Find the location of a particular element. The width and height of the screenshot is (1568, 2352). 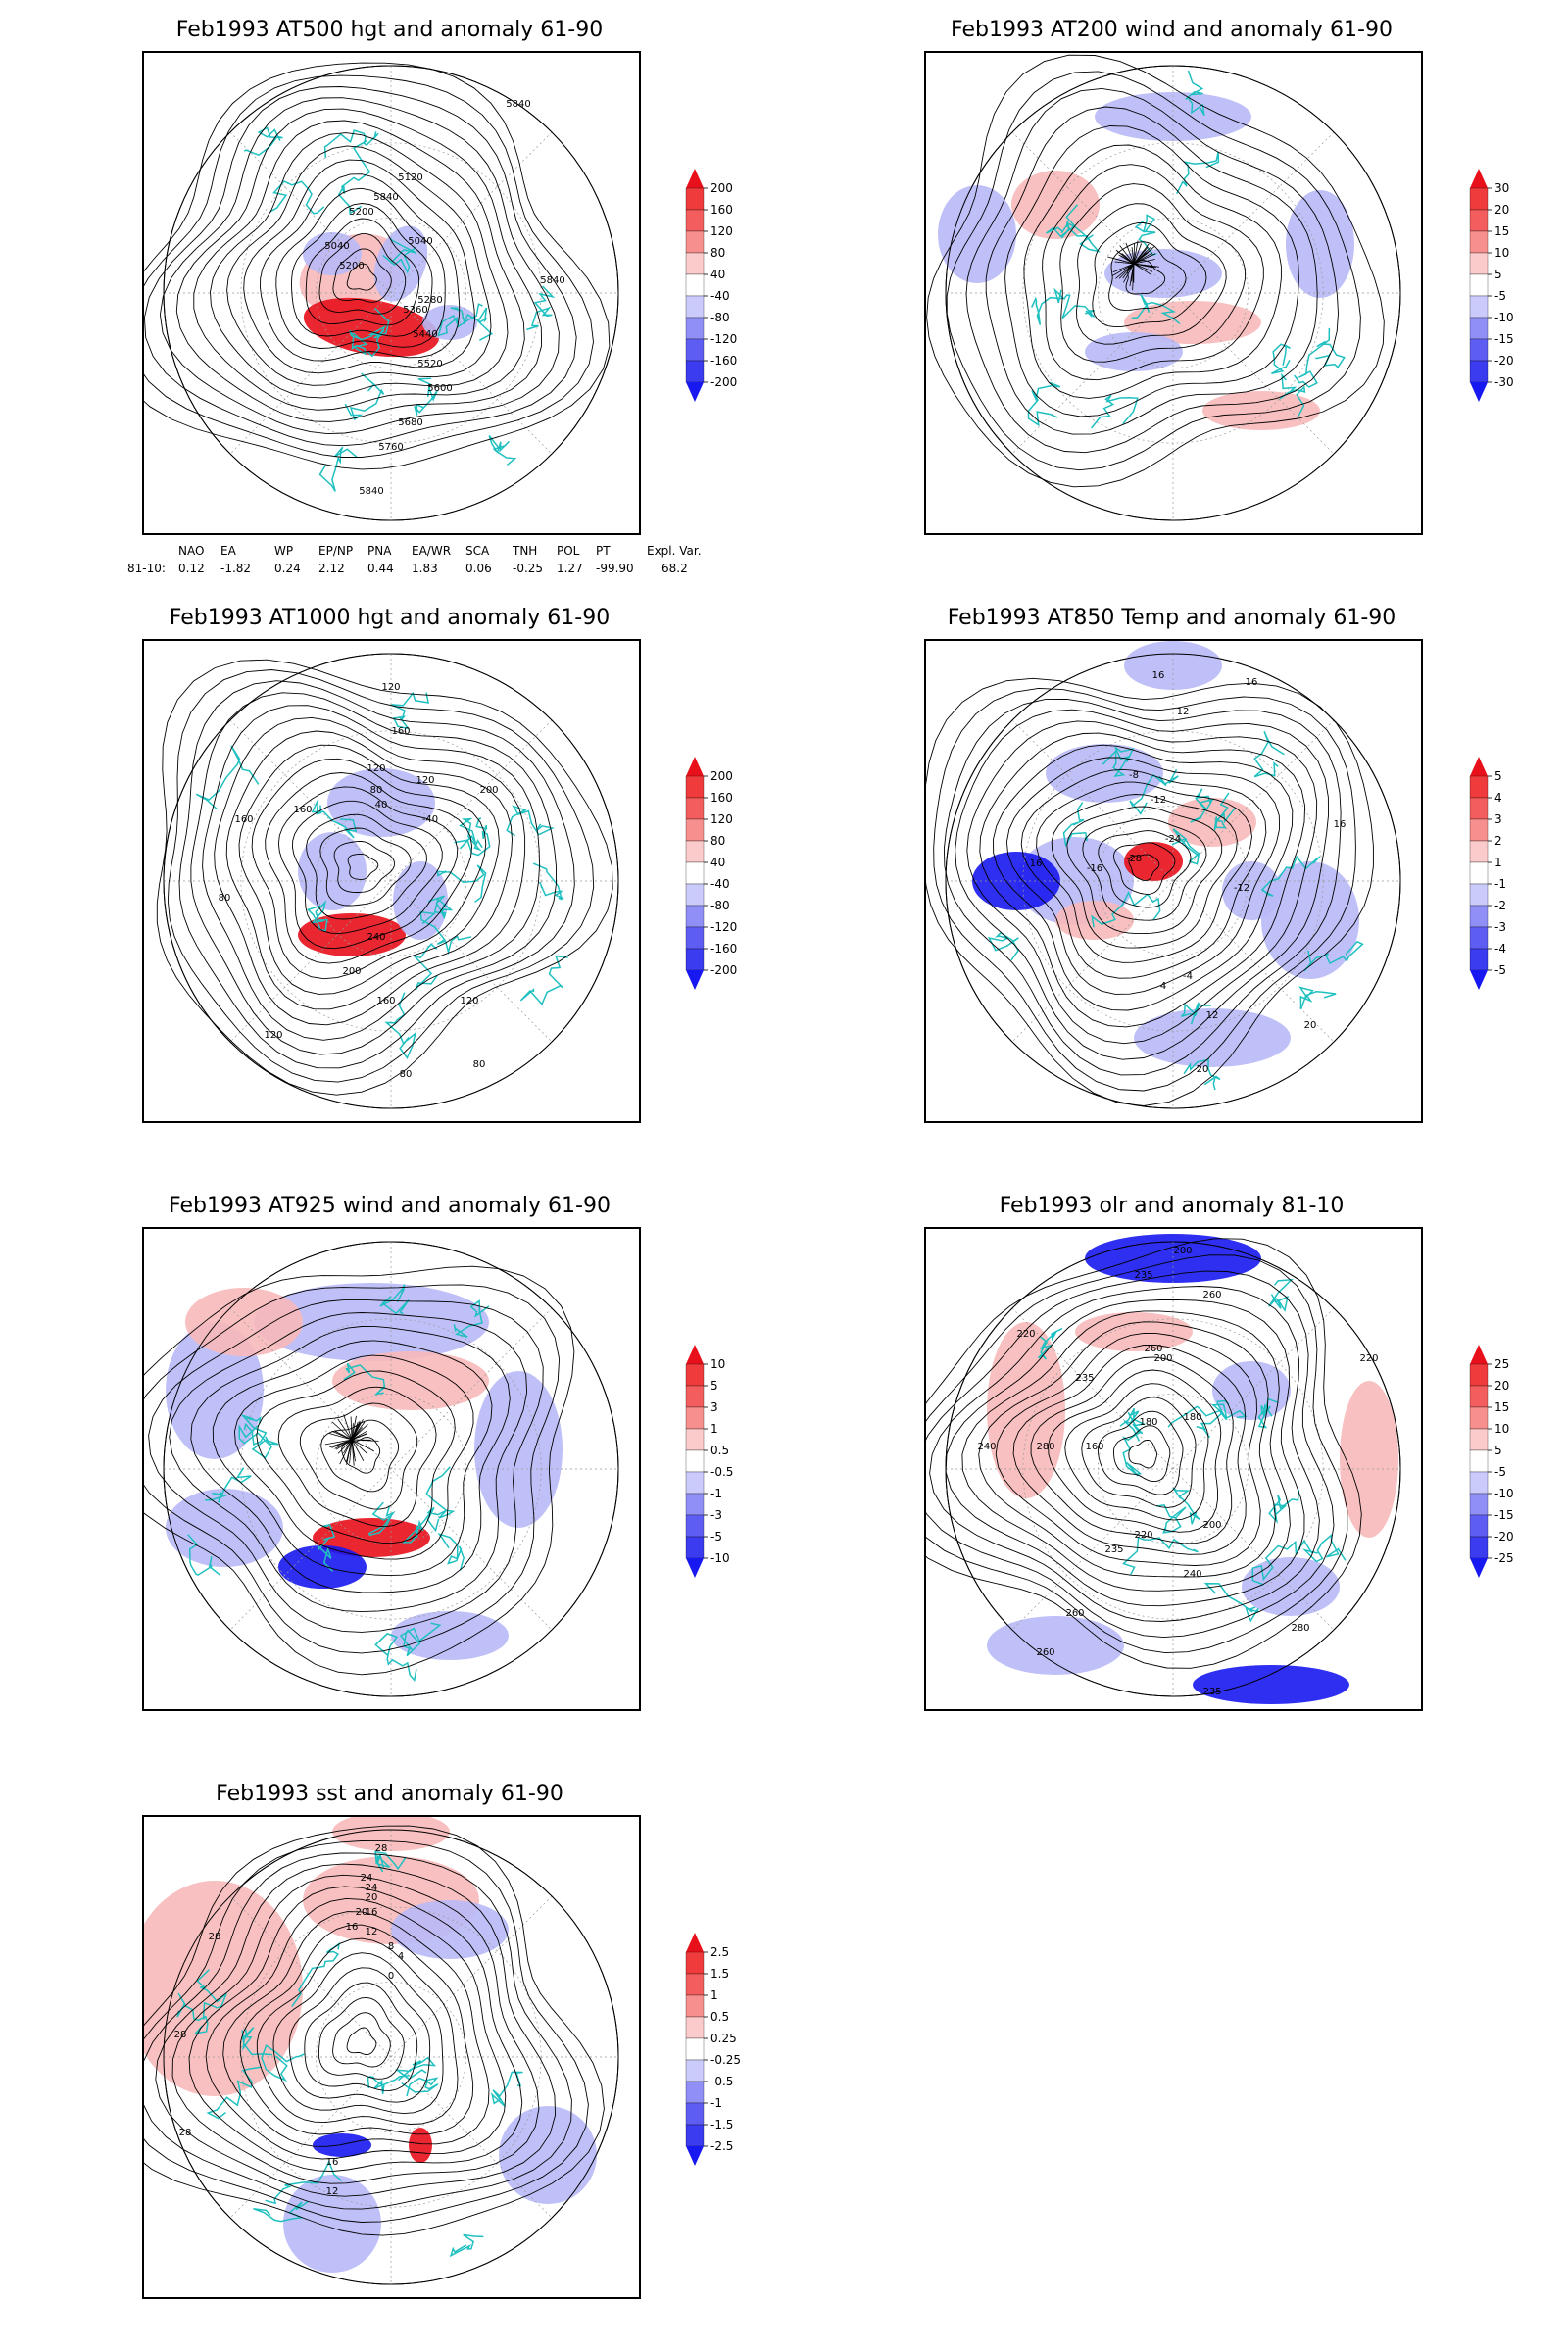

index-value-tnh: -0.25 is located at coordinates (528, 568).